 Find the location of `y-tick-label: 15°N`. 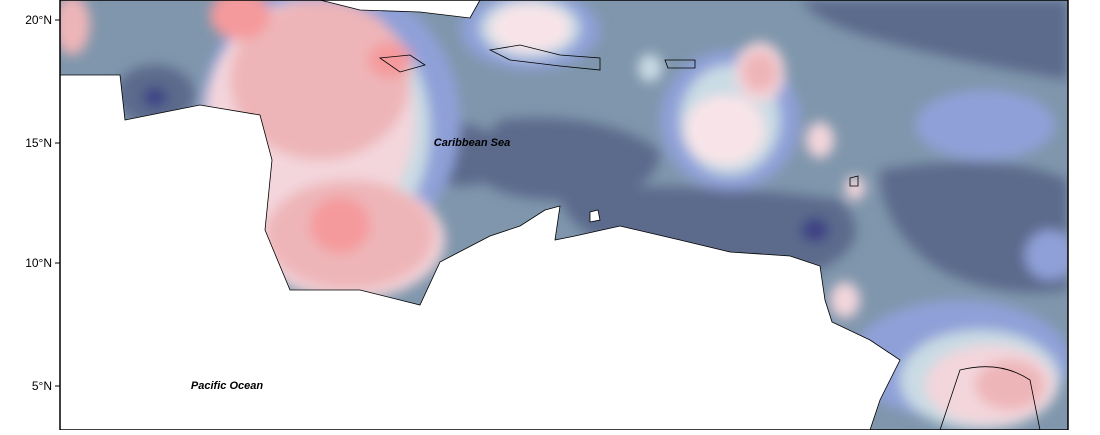

y-tick-label: 15°N is located at coordinates (38, 143).